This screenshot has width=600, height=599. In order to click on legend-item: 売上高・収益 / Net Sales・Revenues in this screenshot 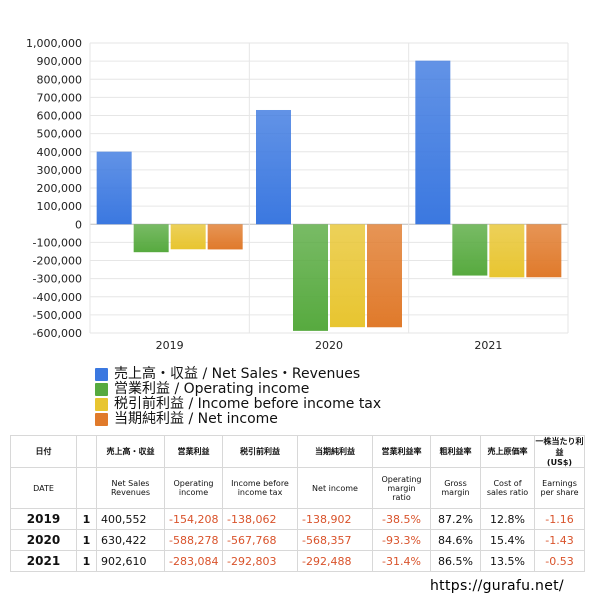, I will do `click(238, 374)`.